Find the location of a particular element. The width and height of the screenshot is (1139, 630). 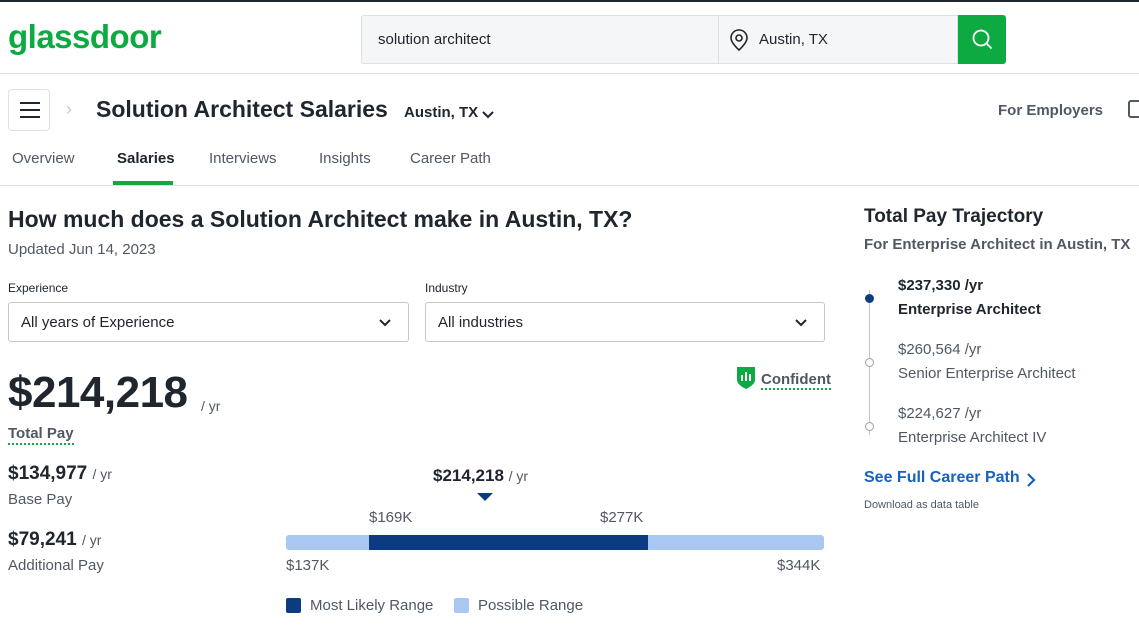

base-pay-label: Base Pay is located at coordinates (40, 499).